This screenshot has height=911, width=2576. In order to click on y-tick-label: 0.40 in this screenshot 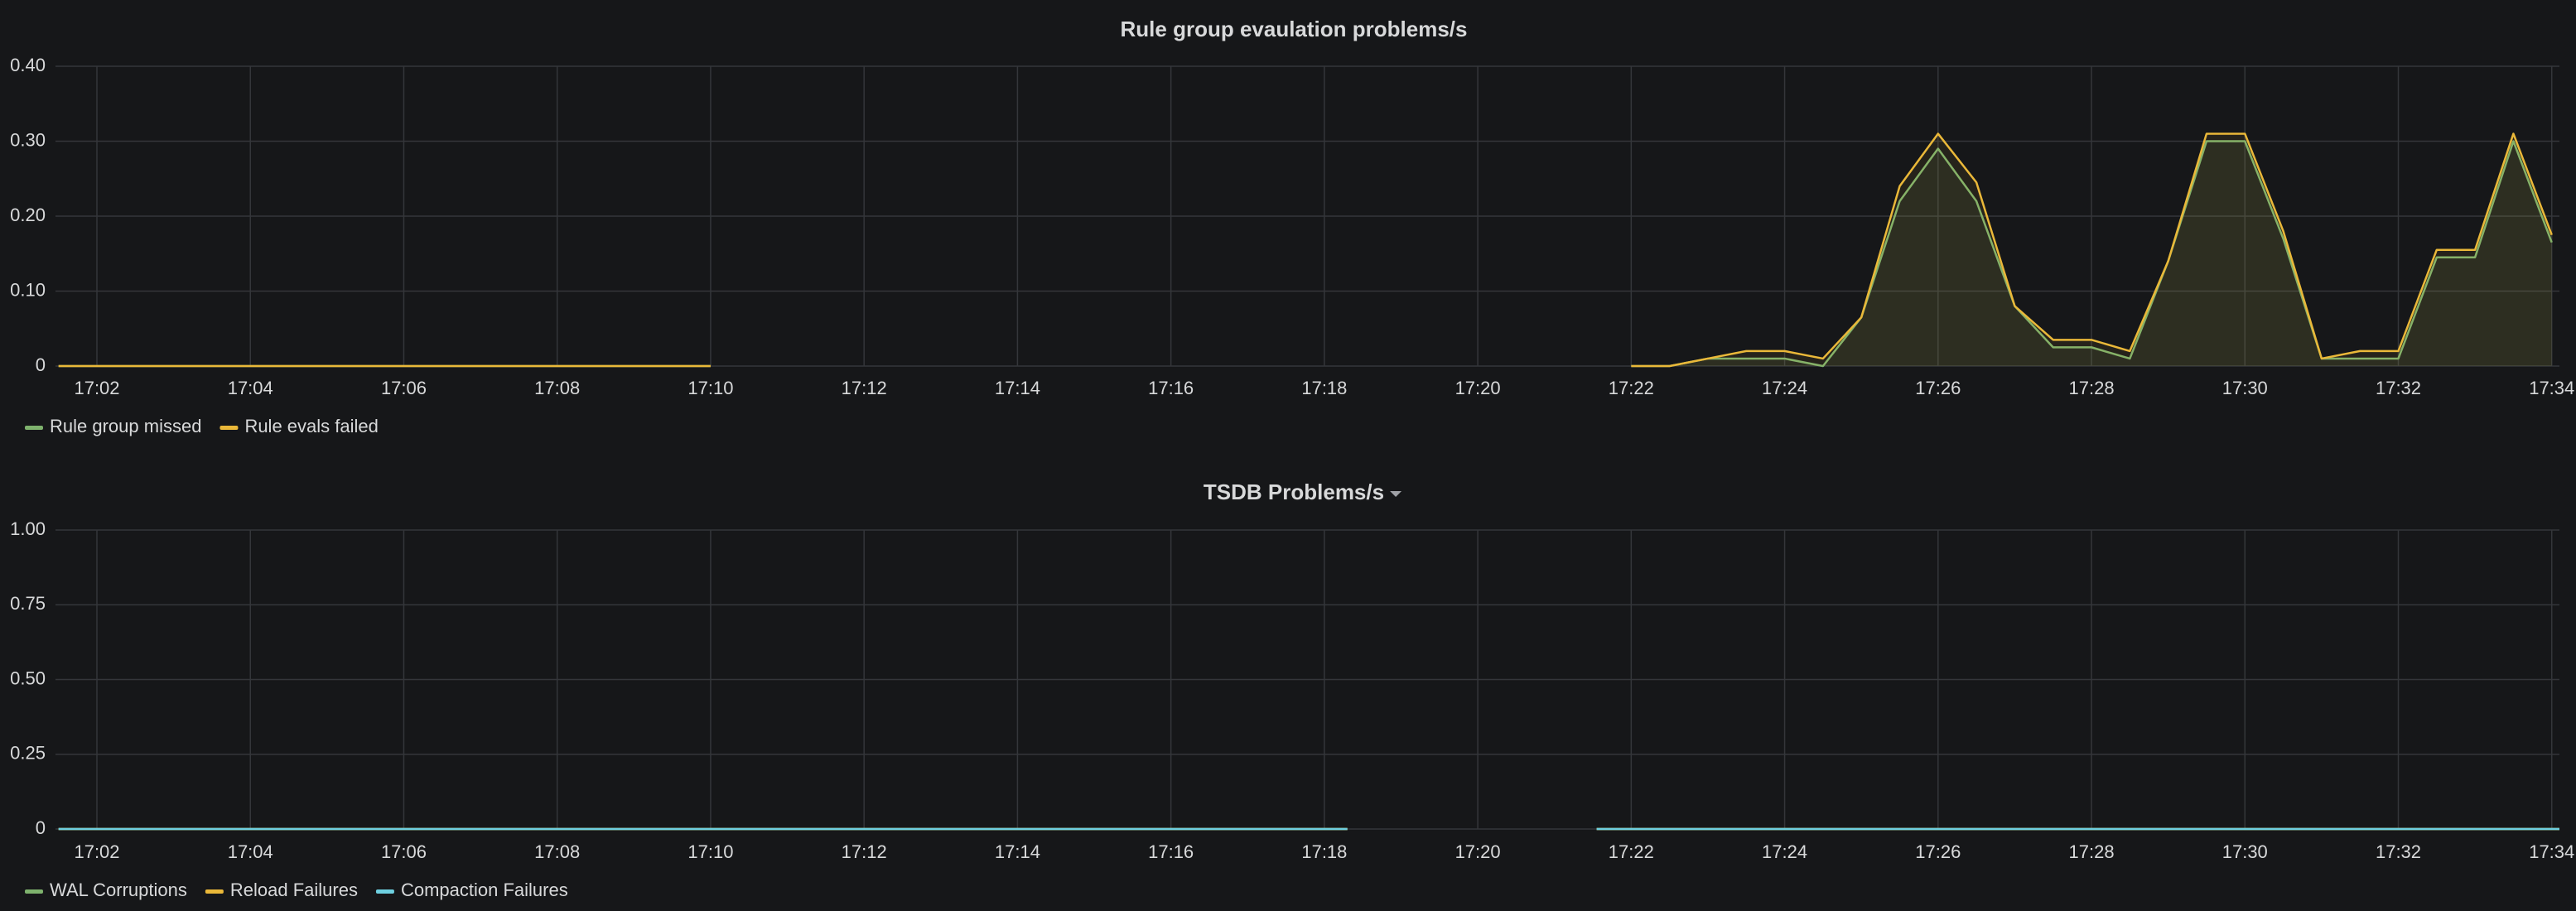, I will do `click(28, 65)`.